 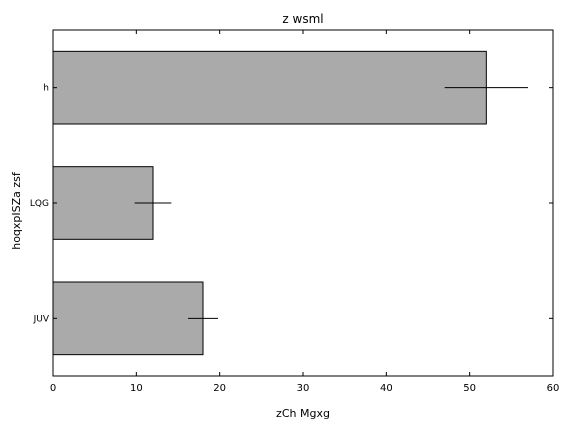 What do you see at coordinates (303, 388) in the screenshot?
I see `x-tick-label-3: 30` at bounding box center [303, 388].